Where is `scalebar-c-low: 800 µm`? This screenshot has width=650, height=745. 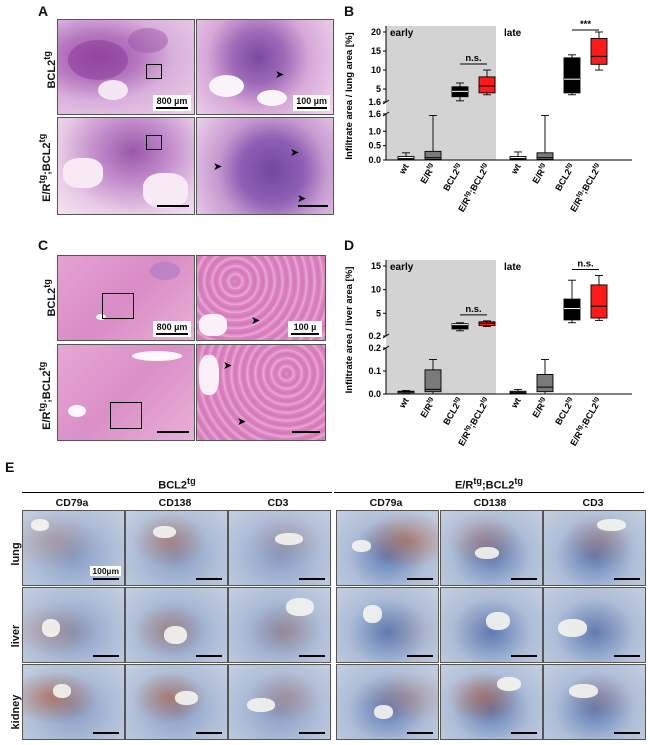 scalebar-c-low: 800 µm is located at coordinates (172, 329).